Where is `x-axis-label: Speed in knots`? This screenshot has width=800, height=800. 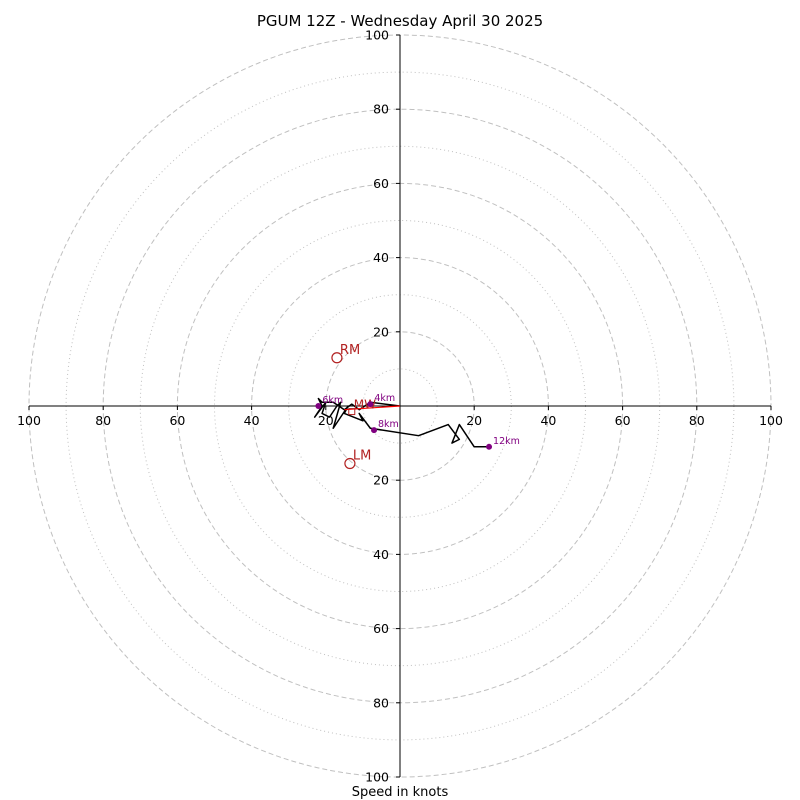 x-axis-label: Speed in knots is located at coordinates (400, 792).